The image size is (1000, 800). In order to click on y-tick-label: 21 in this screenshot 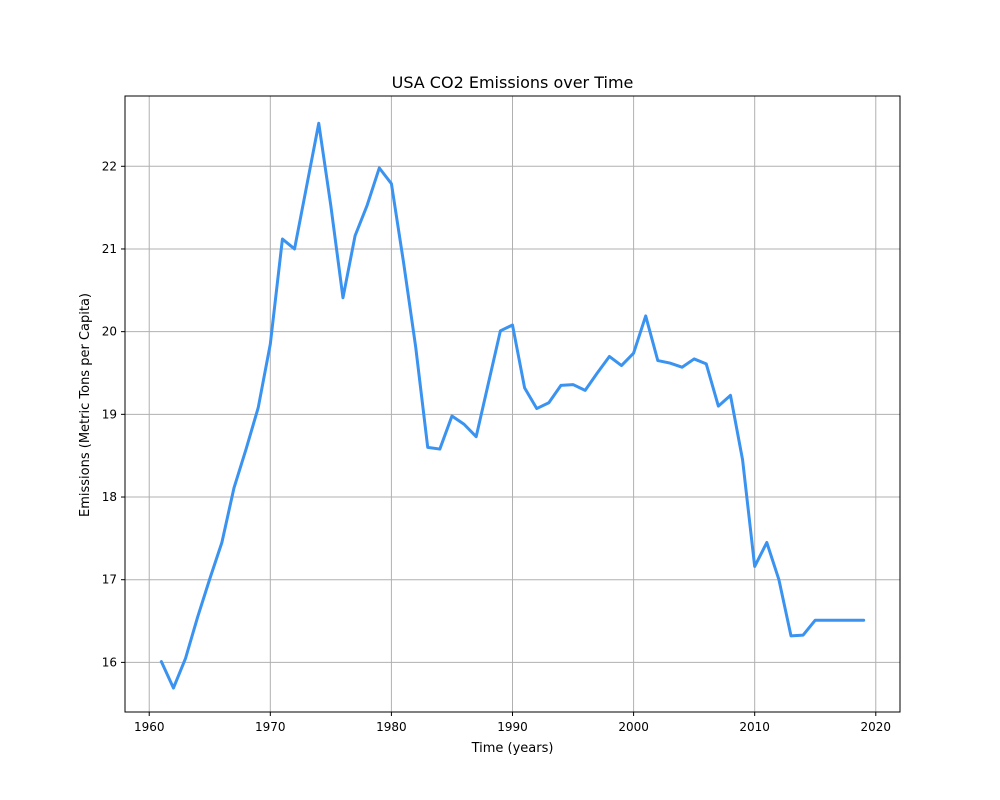, I will do `click(109, 249)`.